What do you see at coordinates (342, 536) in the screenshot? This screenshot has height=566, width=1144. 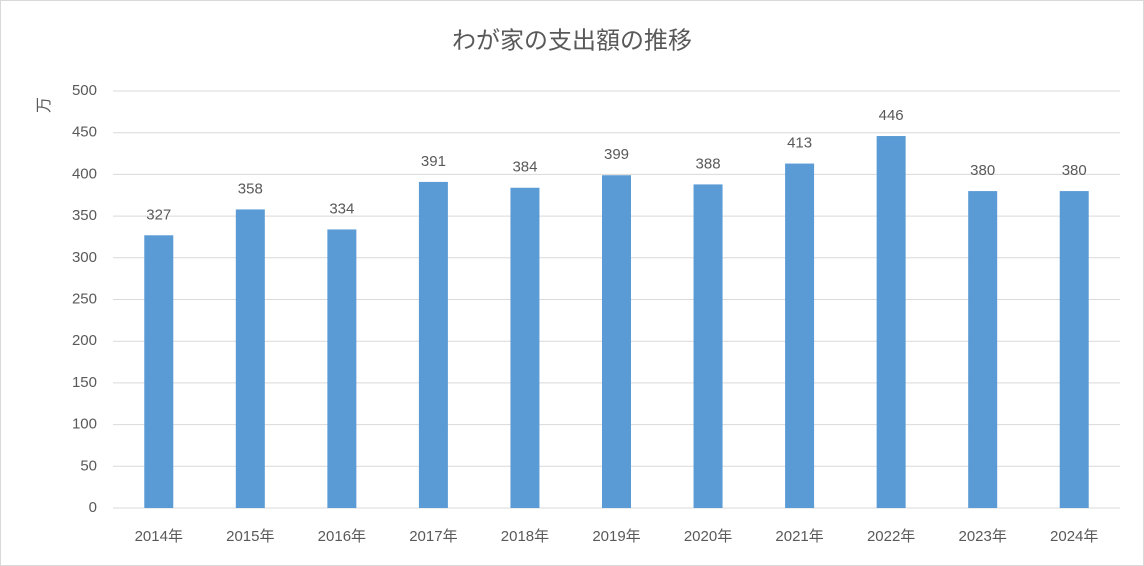 I see `x-tick-label: 2016年` at bounding box center [342, 536].